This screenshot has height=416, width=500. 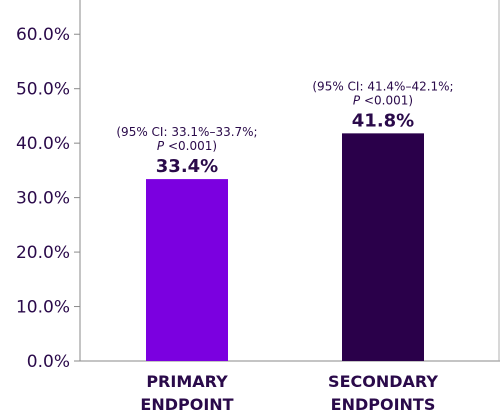 I want to click on y-tick-label: 60.0%, so click(x=43, y=35).